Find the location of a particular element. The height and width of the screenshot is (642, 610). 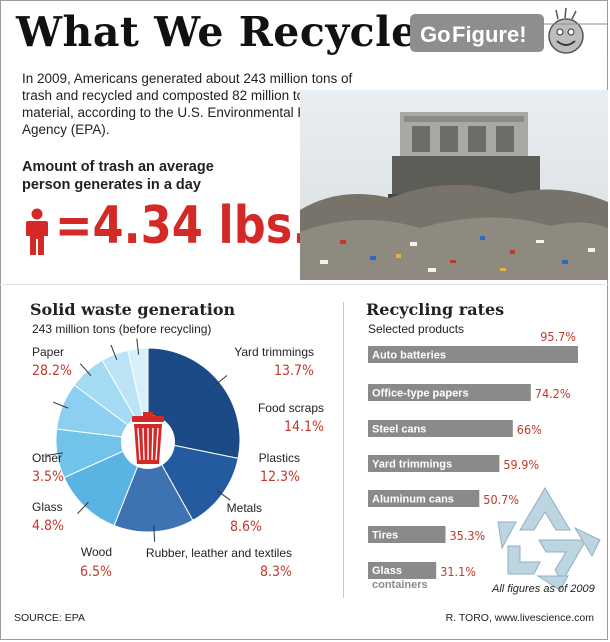

mascot-icon is located at coordinates (566, 36).